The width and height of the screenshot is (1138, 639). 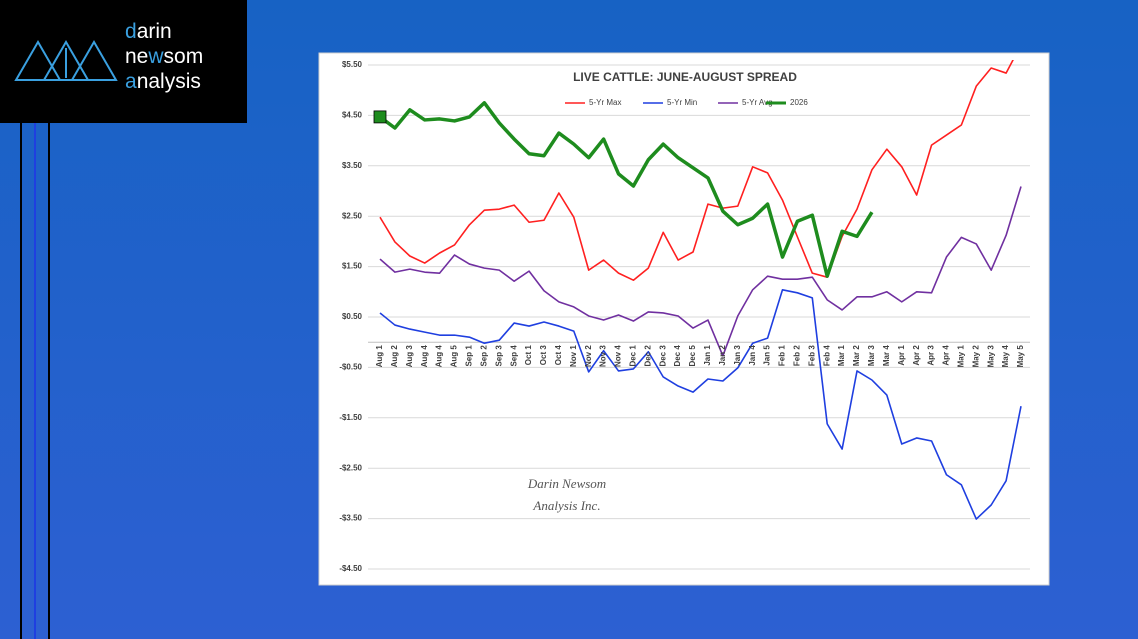 What do you see at coordinates (528, 355) in the screenshot?
I see `x-tick-label: Oct 1` at bounding box center [528, 355].